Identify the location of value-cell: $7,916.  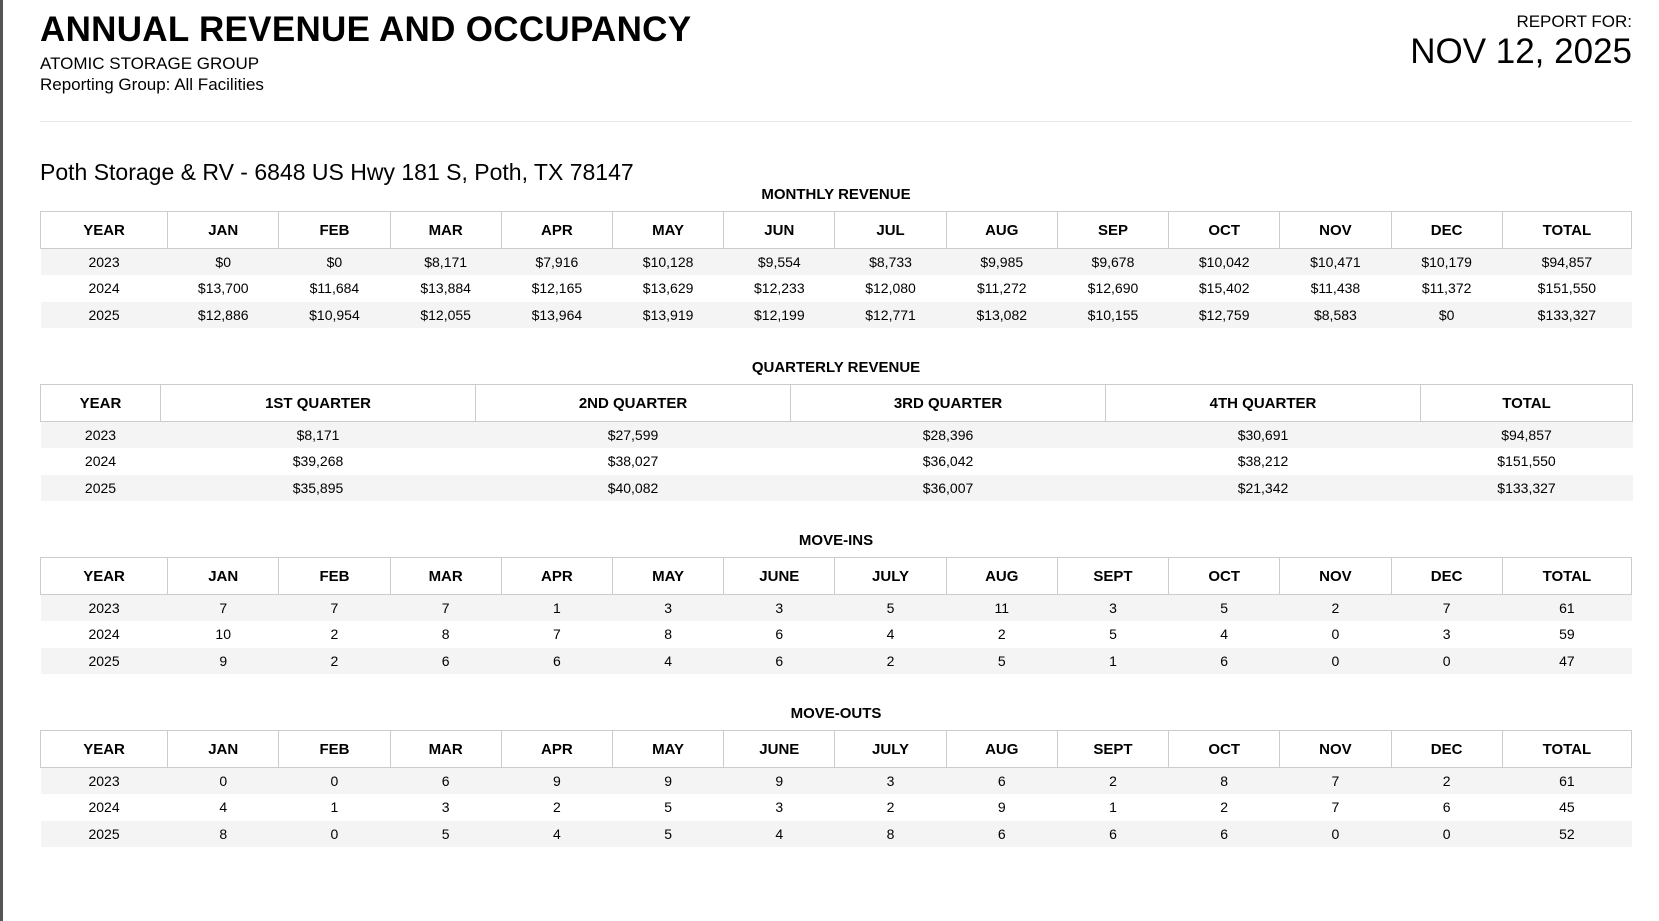
(557, 261).